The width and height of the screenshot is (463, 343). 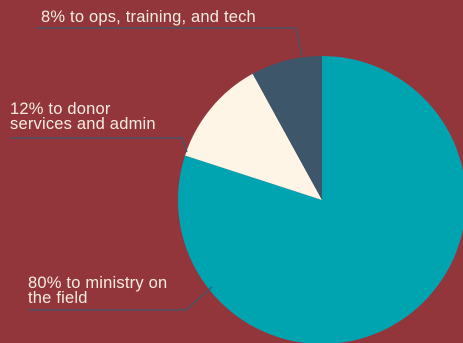 I want to click on slice-label-donor-services: 12% to donor services and admin, so click(x=83, y=116).